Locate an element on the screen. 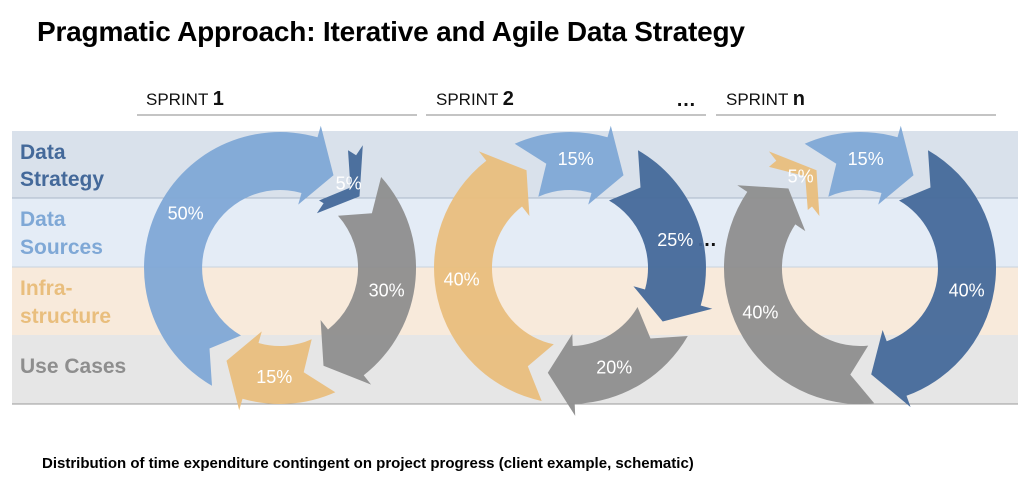  band-label-line: structure is located at coordinates (65, 316).